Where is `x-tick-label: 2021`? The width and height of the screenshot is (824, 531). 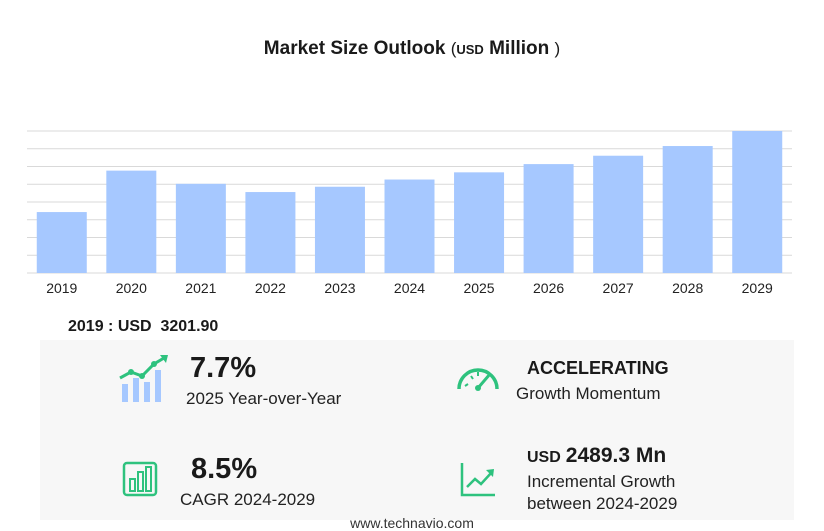
x-tick-label: 2021 is located at coordinates (200, 288).